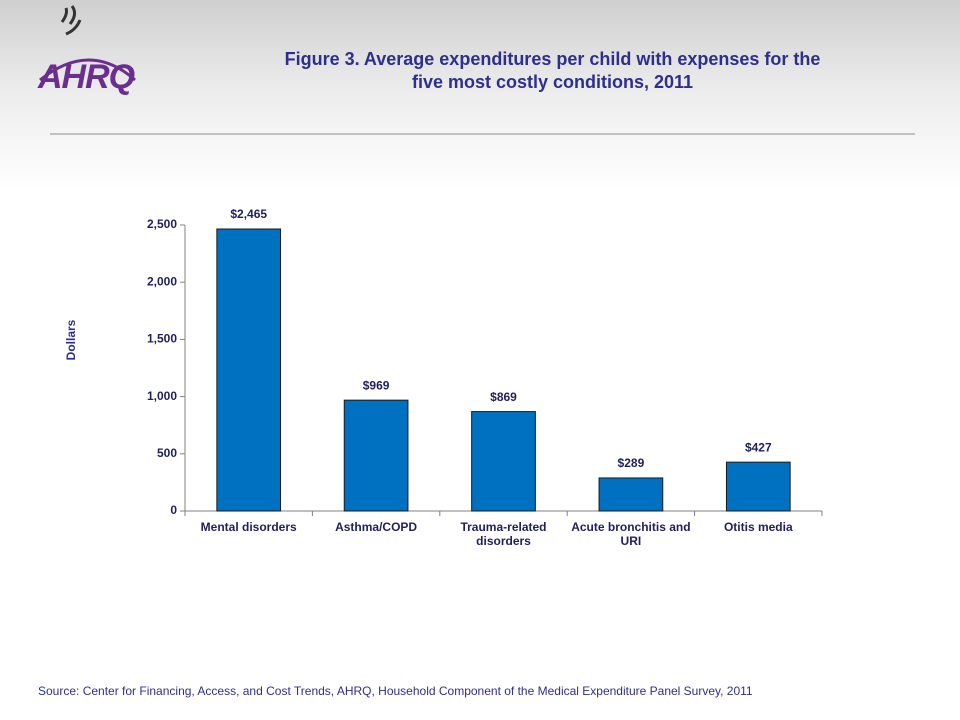 Image resolution: width=960 pixels, height=720 pixels. I want to click on y-axis-label: Dollars, so click(71, 339).